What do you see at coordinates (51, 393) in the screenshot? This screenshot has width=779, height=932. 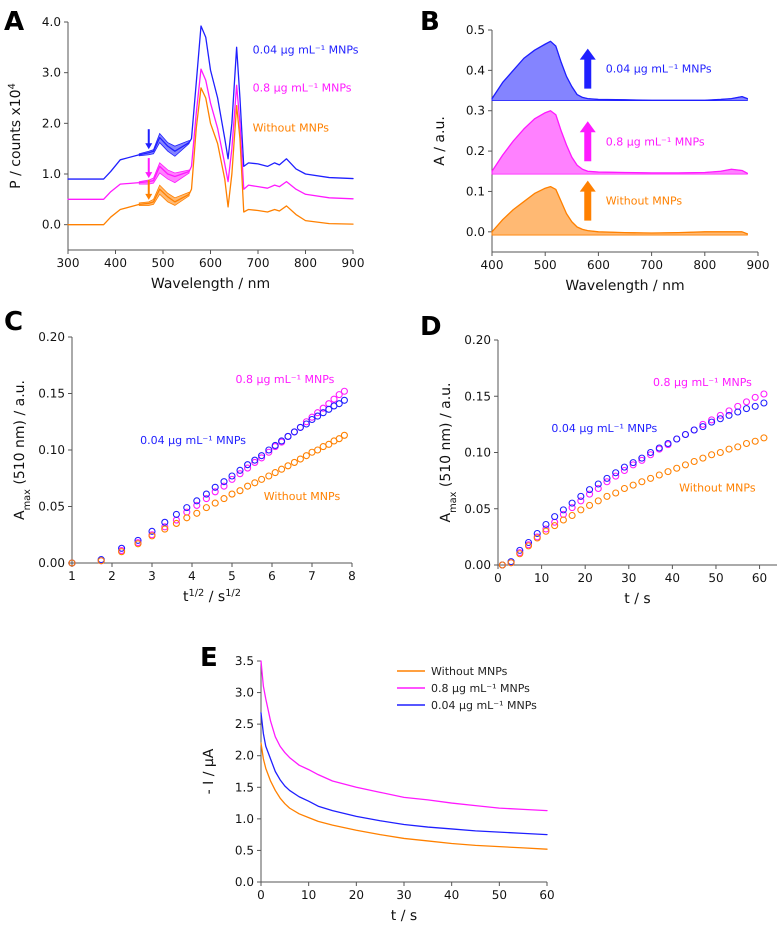 I see `y-tick-label: 0.15` at bounding box center [51, 393].